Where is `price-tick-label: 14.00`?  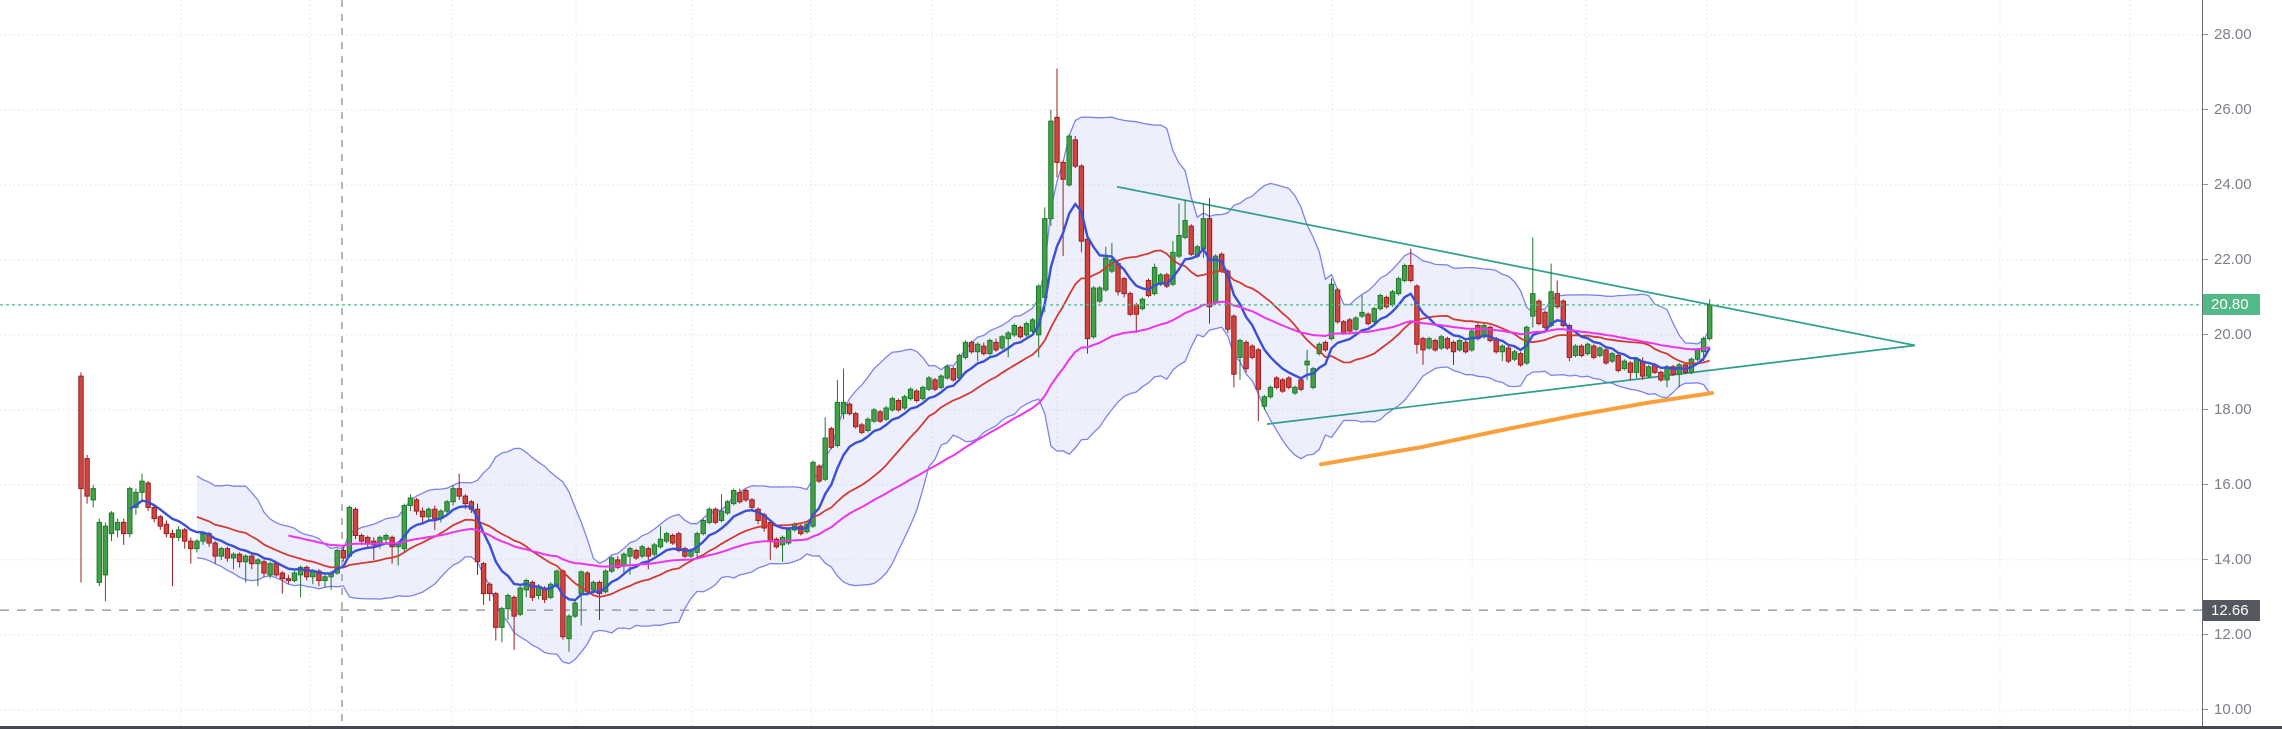 price-tick-label: 14.00 is located at coordinates (2233, 559).